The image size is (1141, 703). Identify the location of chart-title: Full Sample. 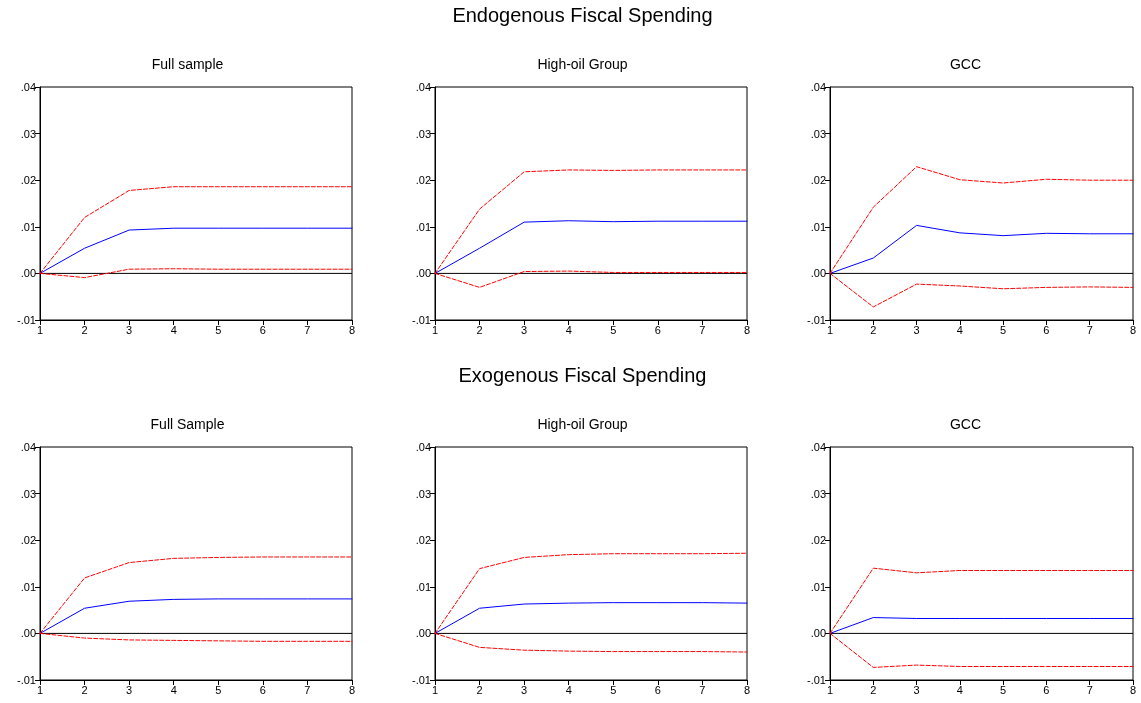
(187, 424).